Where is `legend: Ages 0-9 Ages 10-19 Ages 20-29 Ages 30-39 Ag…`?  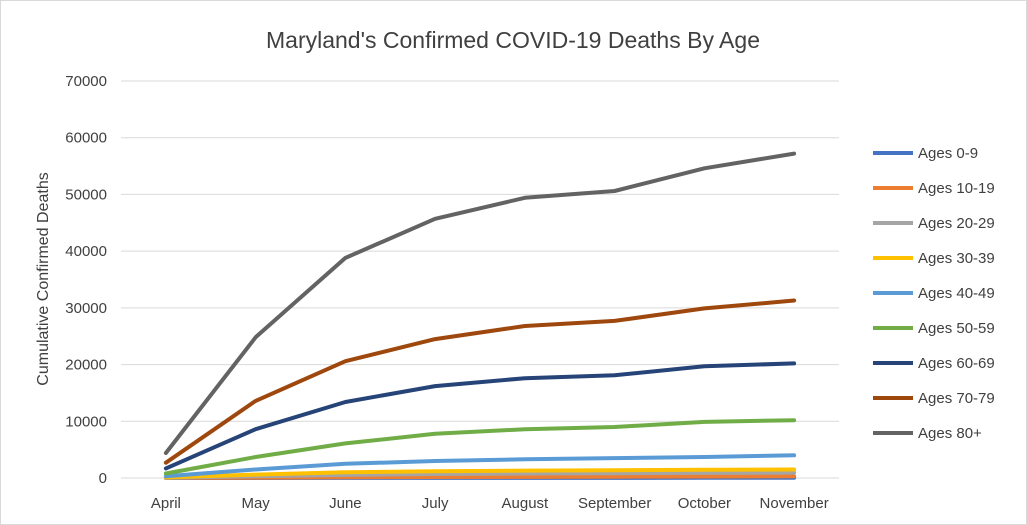 legend: Ages 0-9 Ages 10-19 Ages 20-29 Ages 30-39 Ag… is located at coordinates (934, 293).